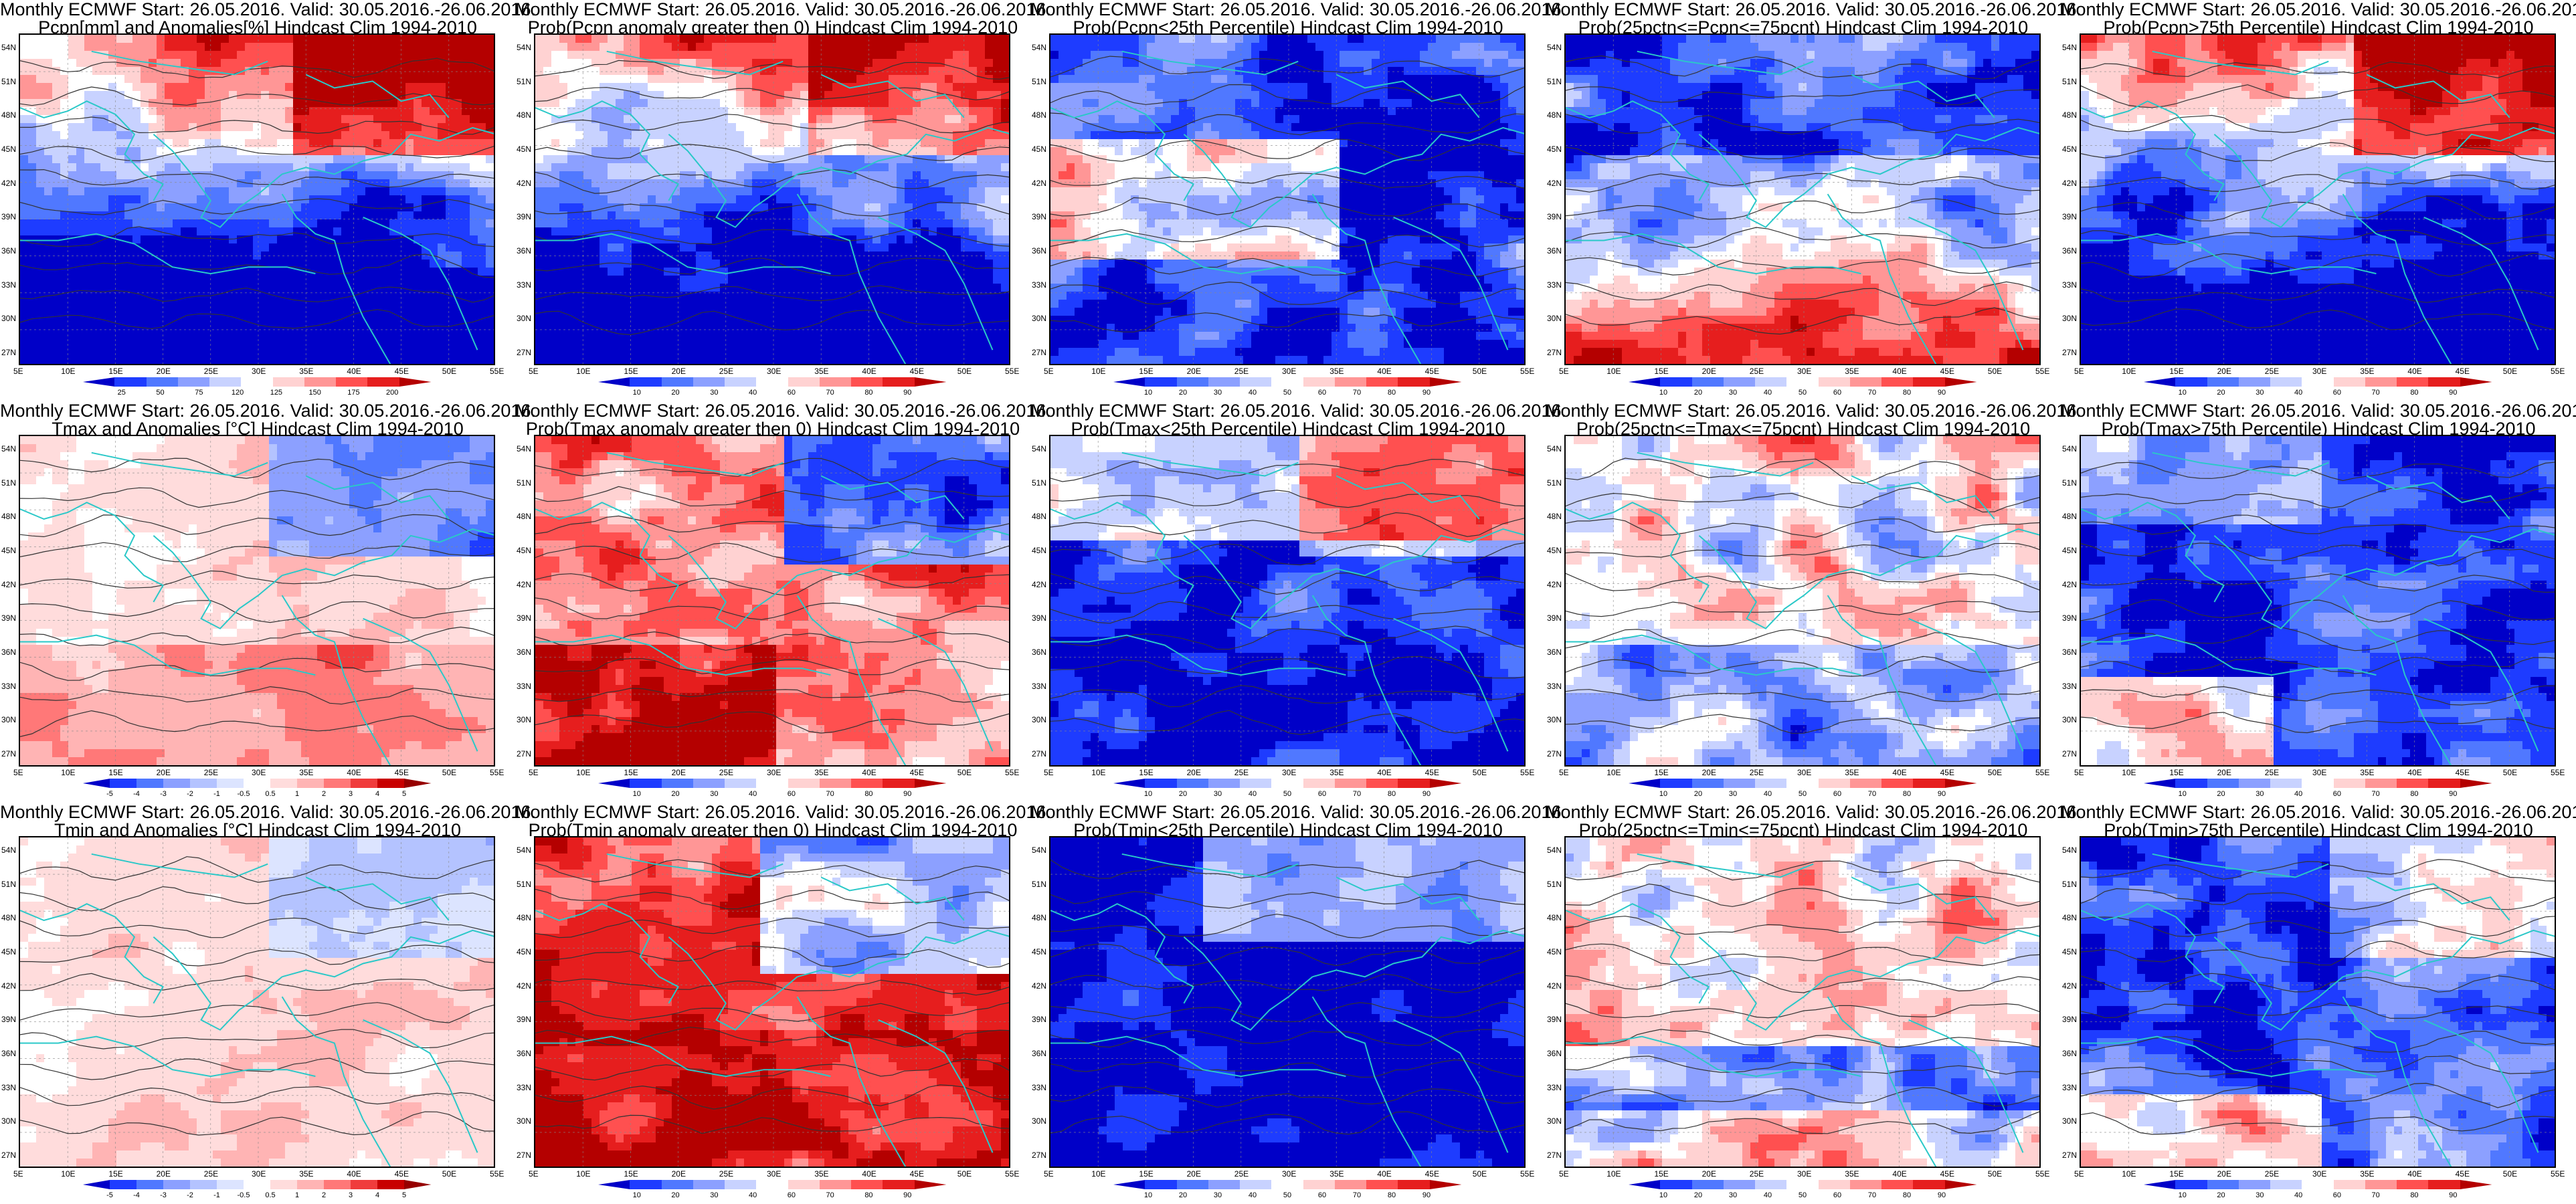 The width and height of the screenshot is (2576, 1204). What do you see at coordinates (160, 393) in the screenshot?
I see `color-scale-tick: 50` at bounding box center [160, 393].